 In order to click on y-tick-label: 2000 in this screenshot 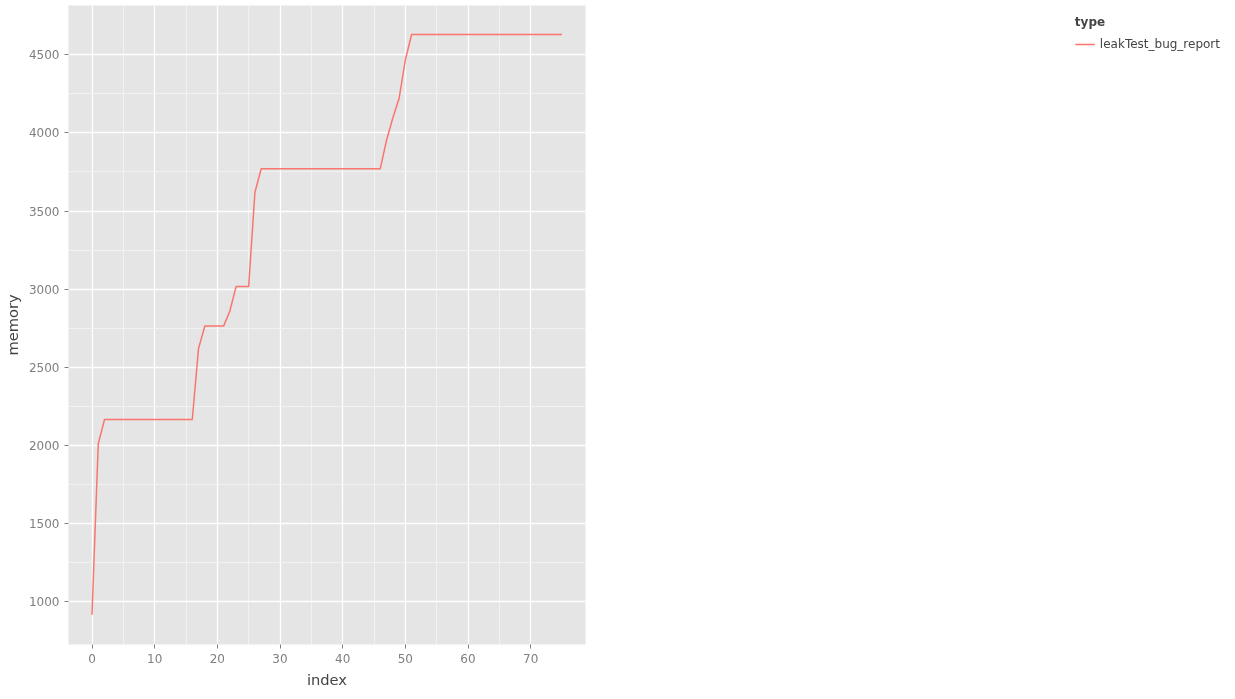, I will do `click(44, 445)`.